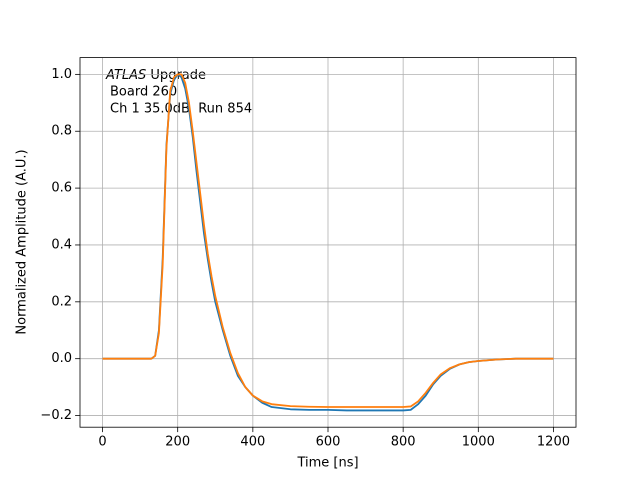 This screenshot has height=480, width=640. What do you see at coordinates (125, 75) in the screenshot?
I see `annotation-italic: ATLAS` at bounding box center [125, 75].